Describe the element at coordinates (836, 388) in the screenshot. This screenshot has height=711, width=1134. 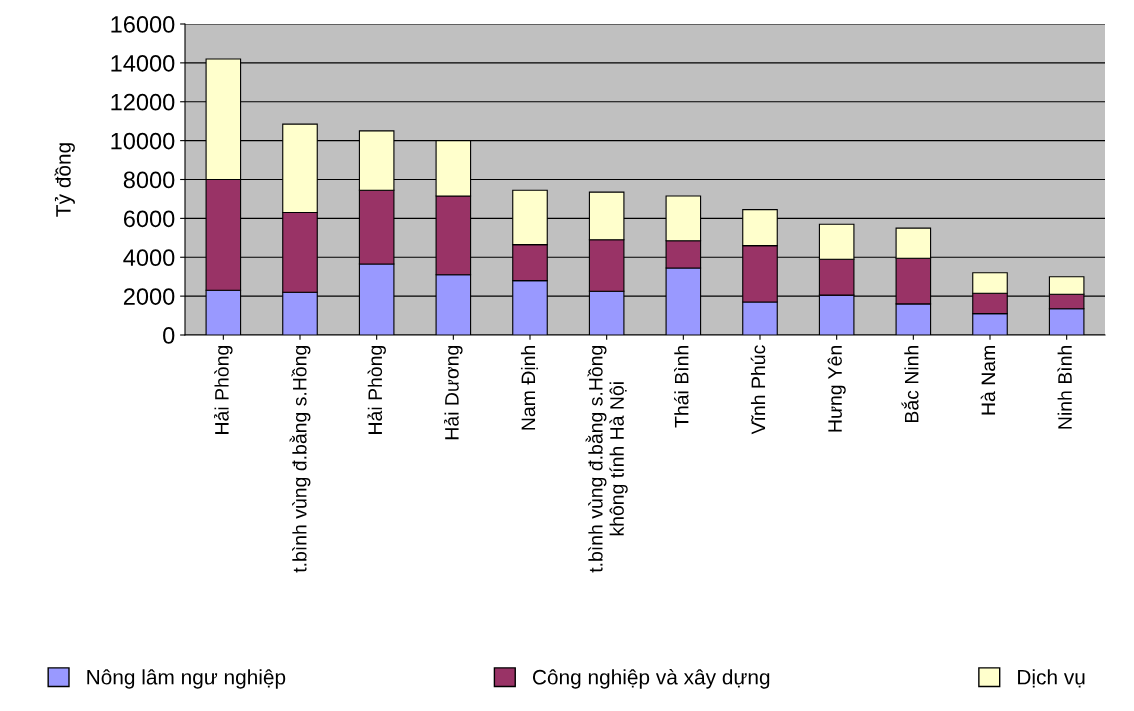
I see `x-tick-label: Hưng Yên` at that location.